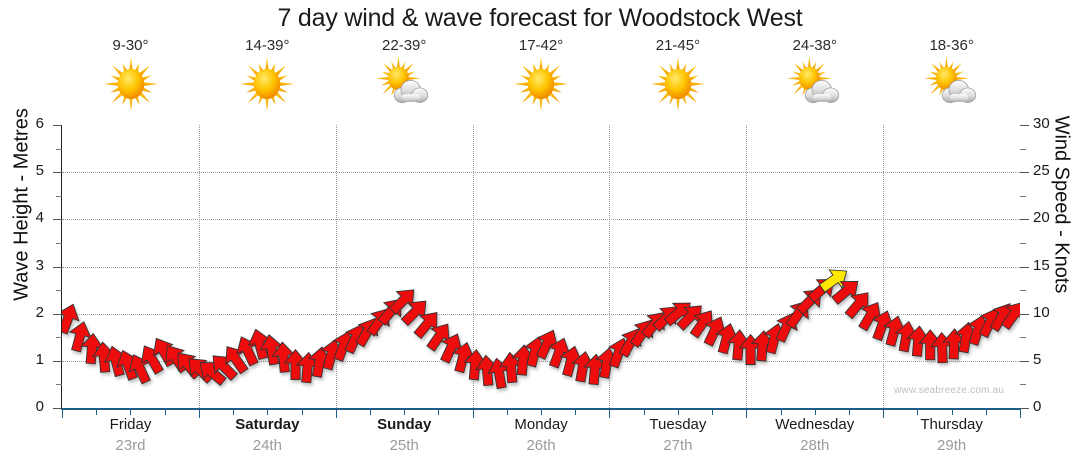 Image resolution: width=1080 pixels, height=475 pixels. Describe the element at coordinates (39, 359) in the screenshot. I see `left-axis-tick-label: 1` at that location.